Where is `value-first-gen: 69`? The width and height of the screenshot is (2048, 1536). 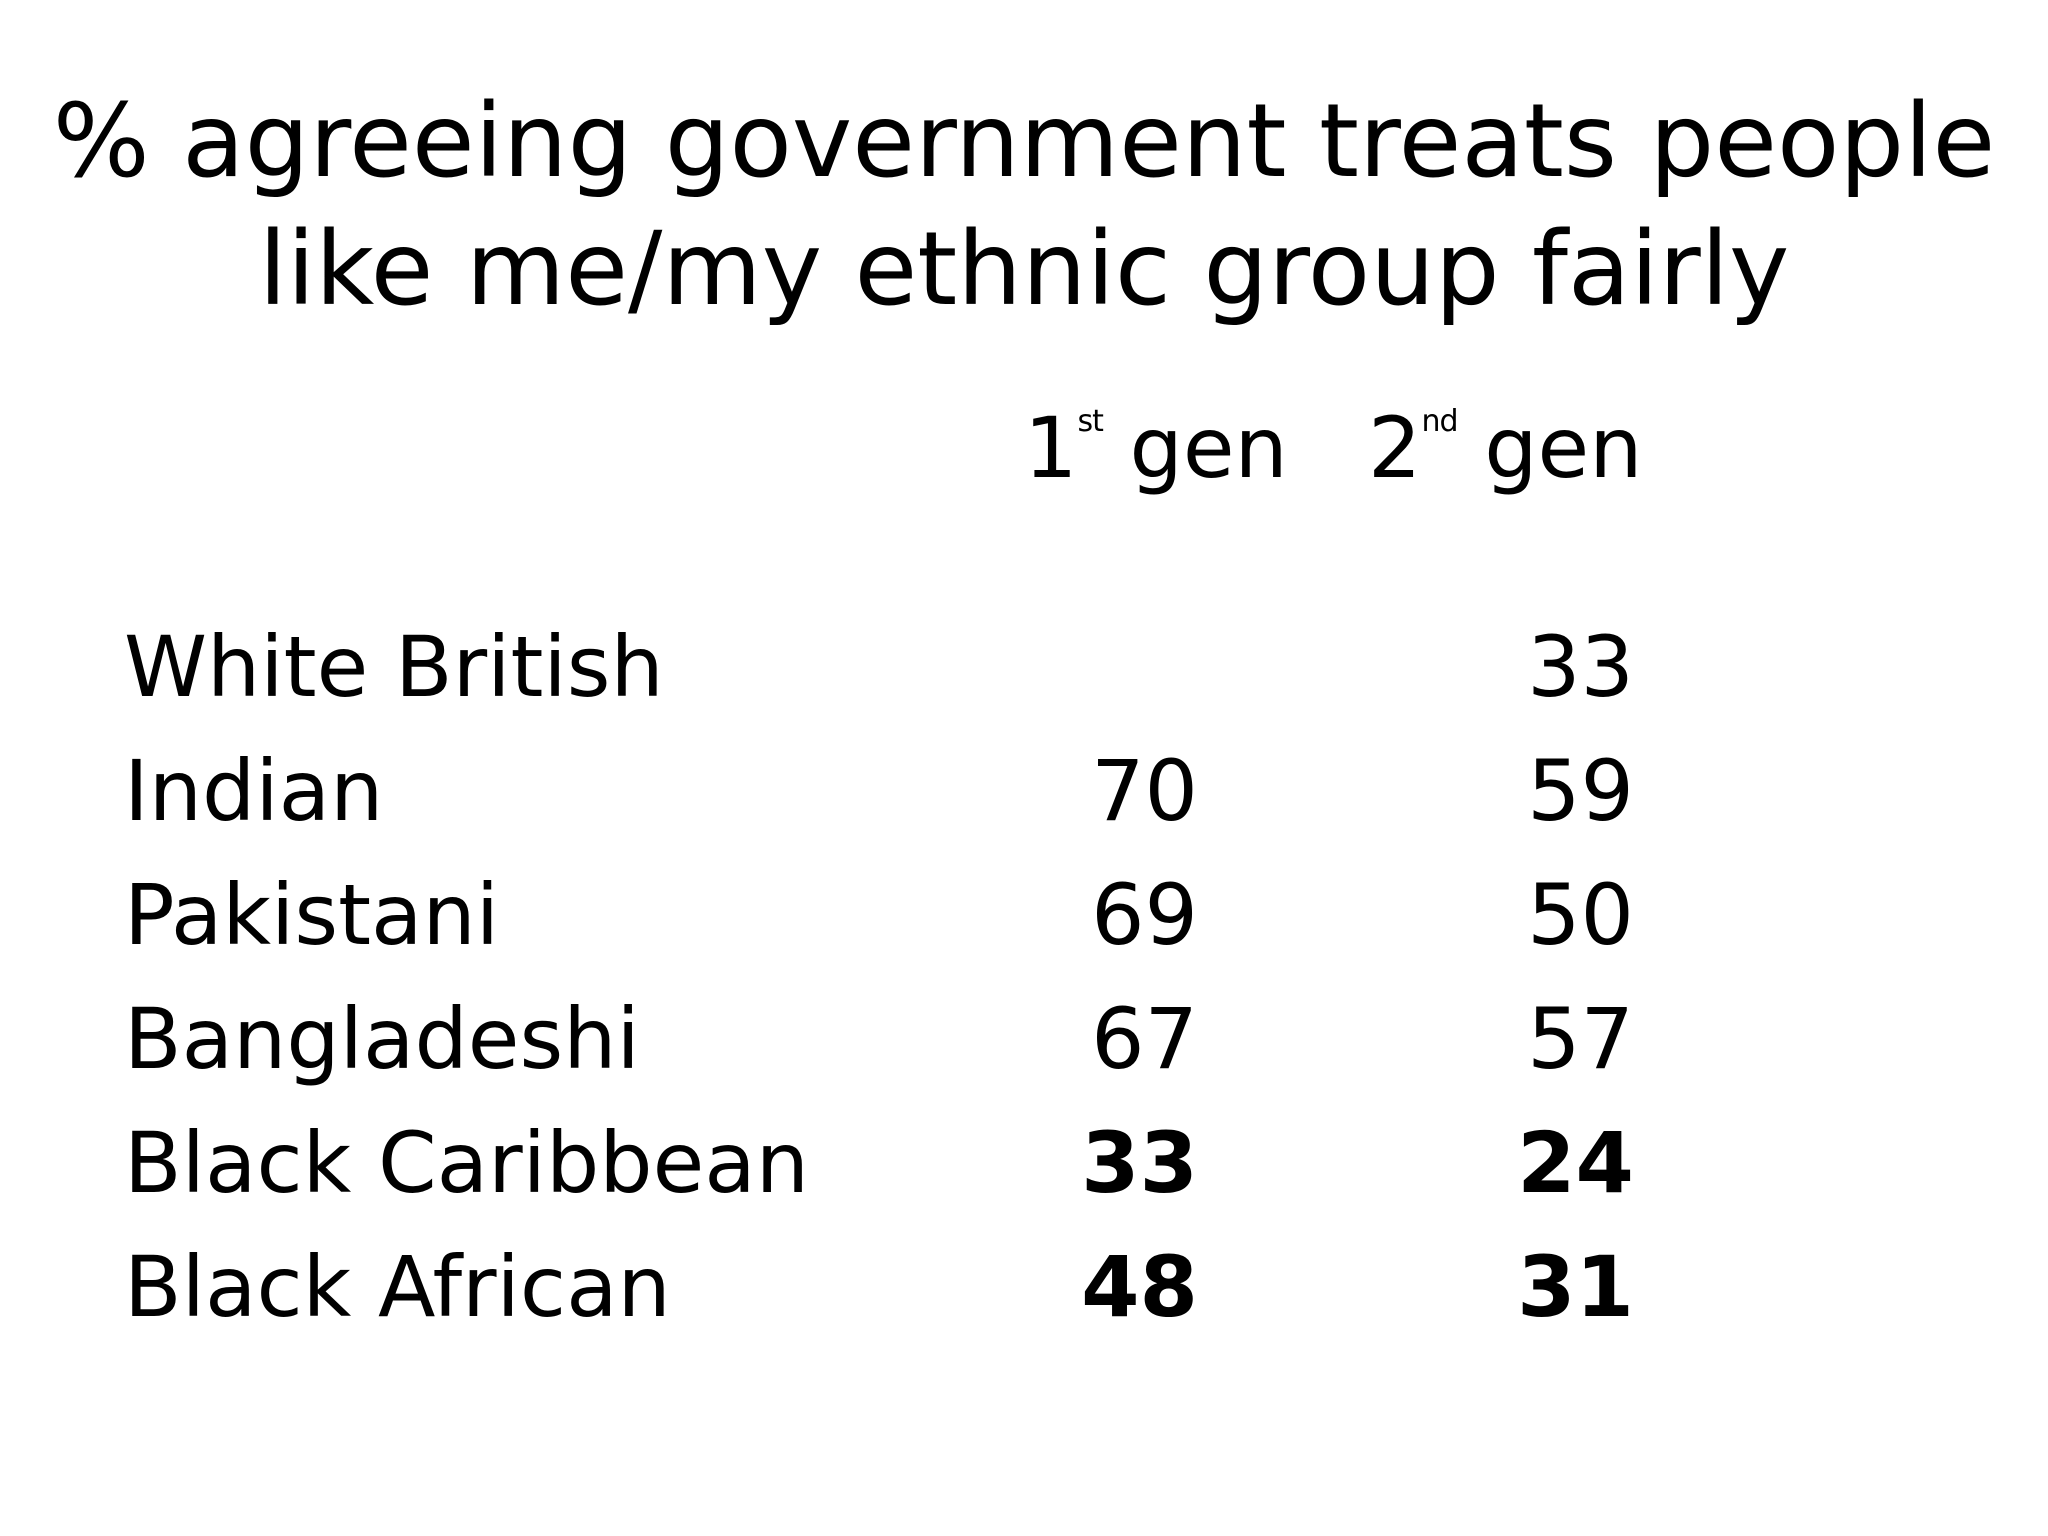 value-first-gen: 69 is located at coordinates (1144, 915).